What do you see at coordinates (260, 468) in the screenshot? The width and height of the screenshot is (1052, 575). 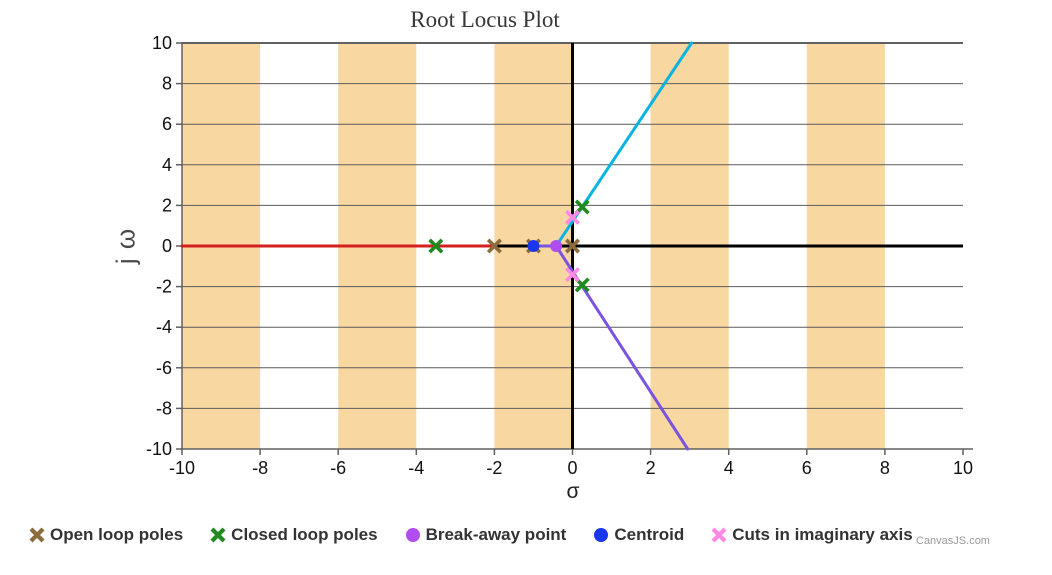 I see `x-tick-label: -8` at bounding box center [260, 468].